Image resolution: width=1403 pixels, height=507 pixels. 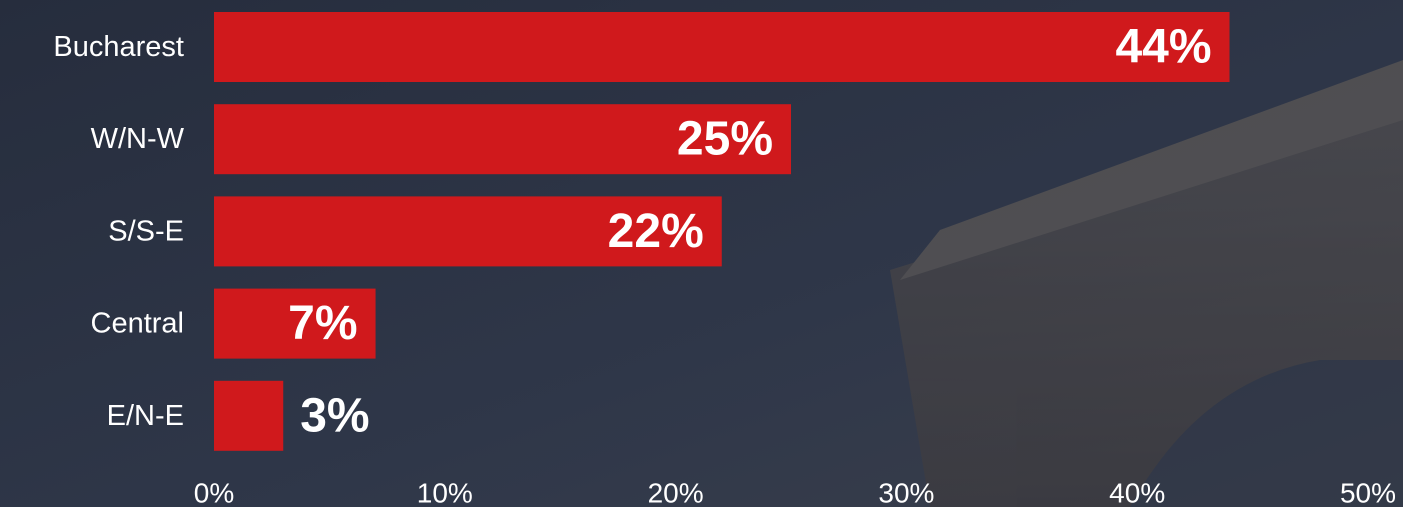 What do you see at coordinates (676, 492) in the screenshot?
I see `x-tick-label: 20%` at bounding box center [676, 492].